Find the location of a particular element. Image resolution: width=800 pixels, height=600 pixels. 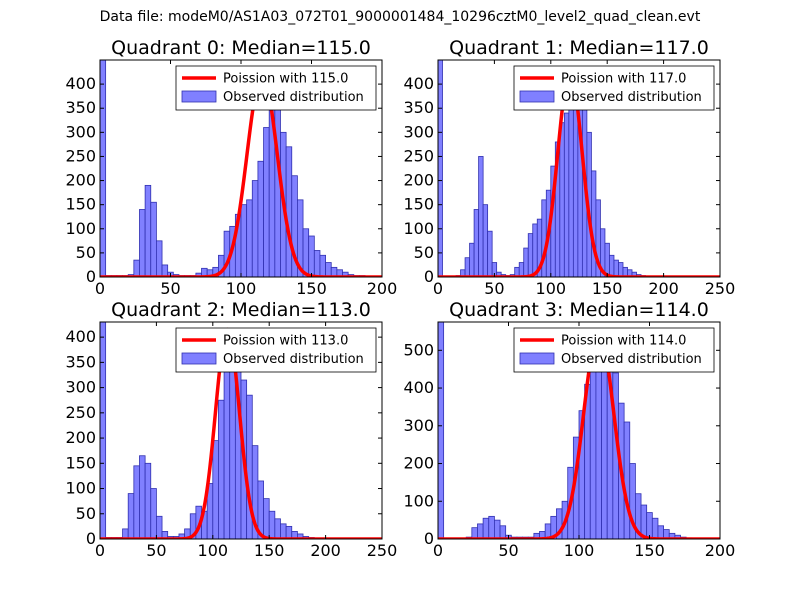

legend: Poission with 115.0 Observed distribution is located at coordinates (276, 88).